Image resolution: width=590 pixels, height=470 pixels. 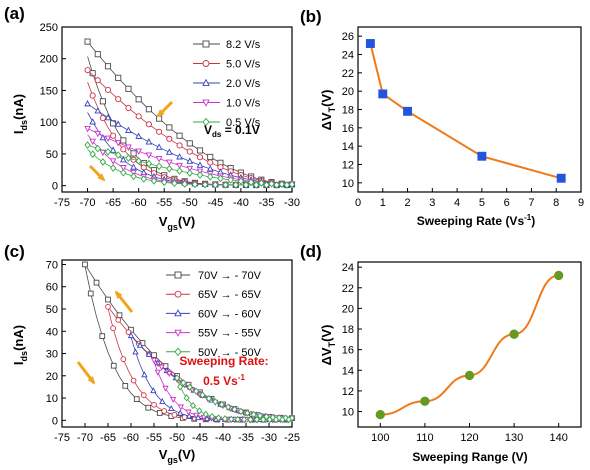 I want to click on y-axis-label-a: Ids(nA), so click(x=20, y=114).